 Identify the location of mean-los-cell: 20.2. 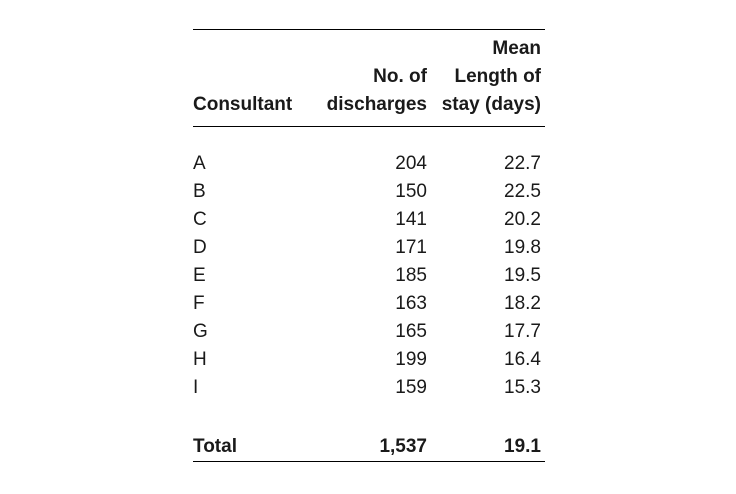
(522, 219).